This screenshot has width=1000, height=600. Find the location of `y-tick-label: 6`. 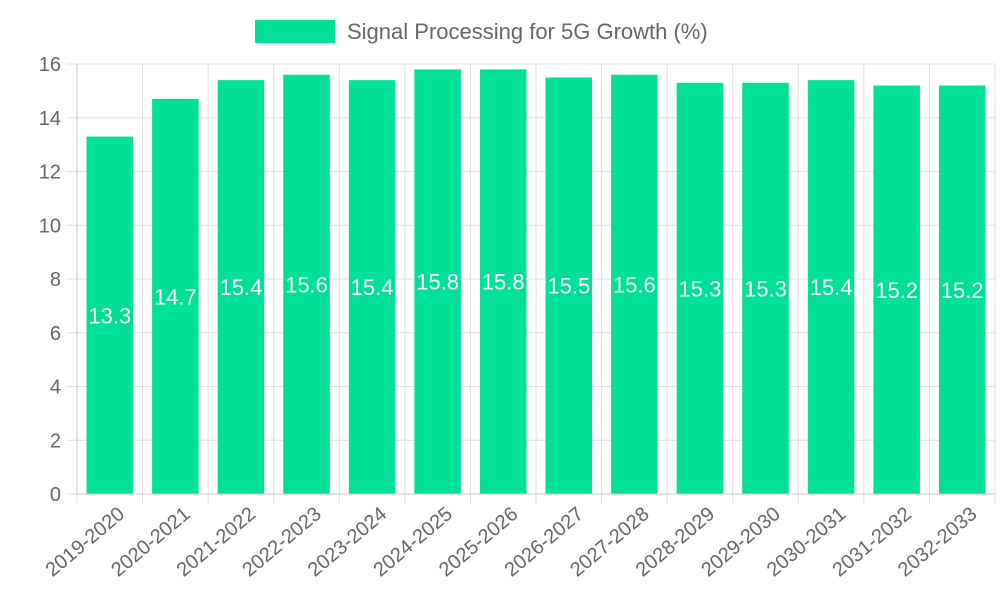

y-tick-label: 6 is located at coordinates (55, 334).